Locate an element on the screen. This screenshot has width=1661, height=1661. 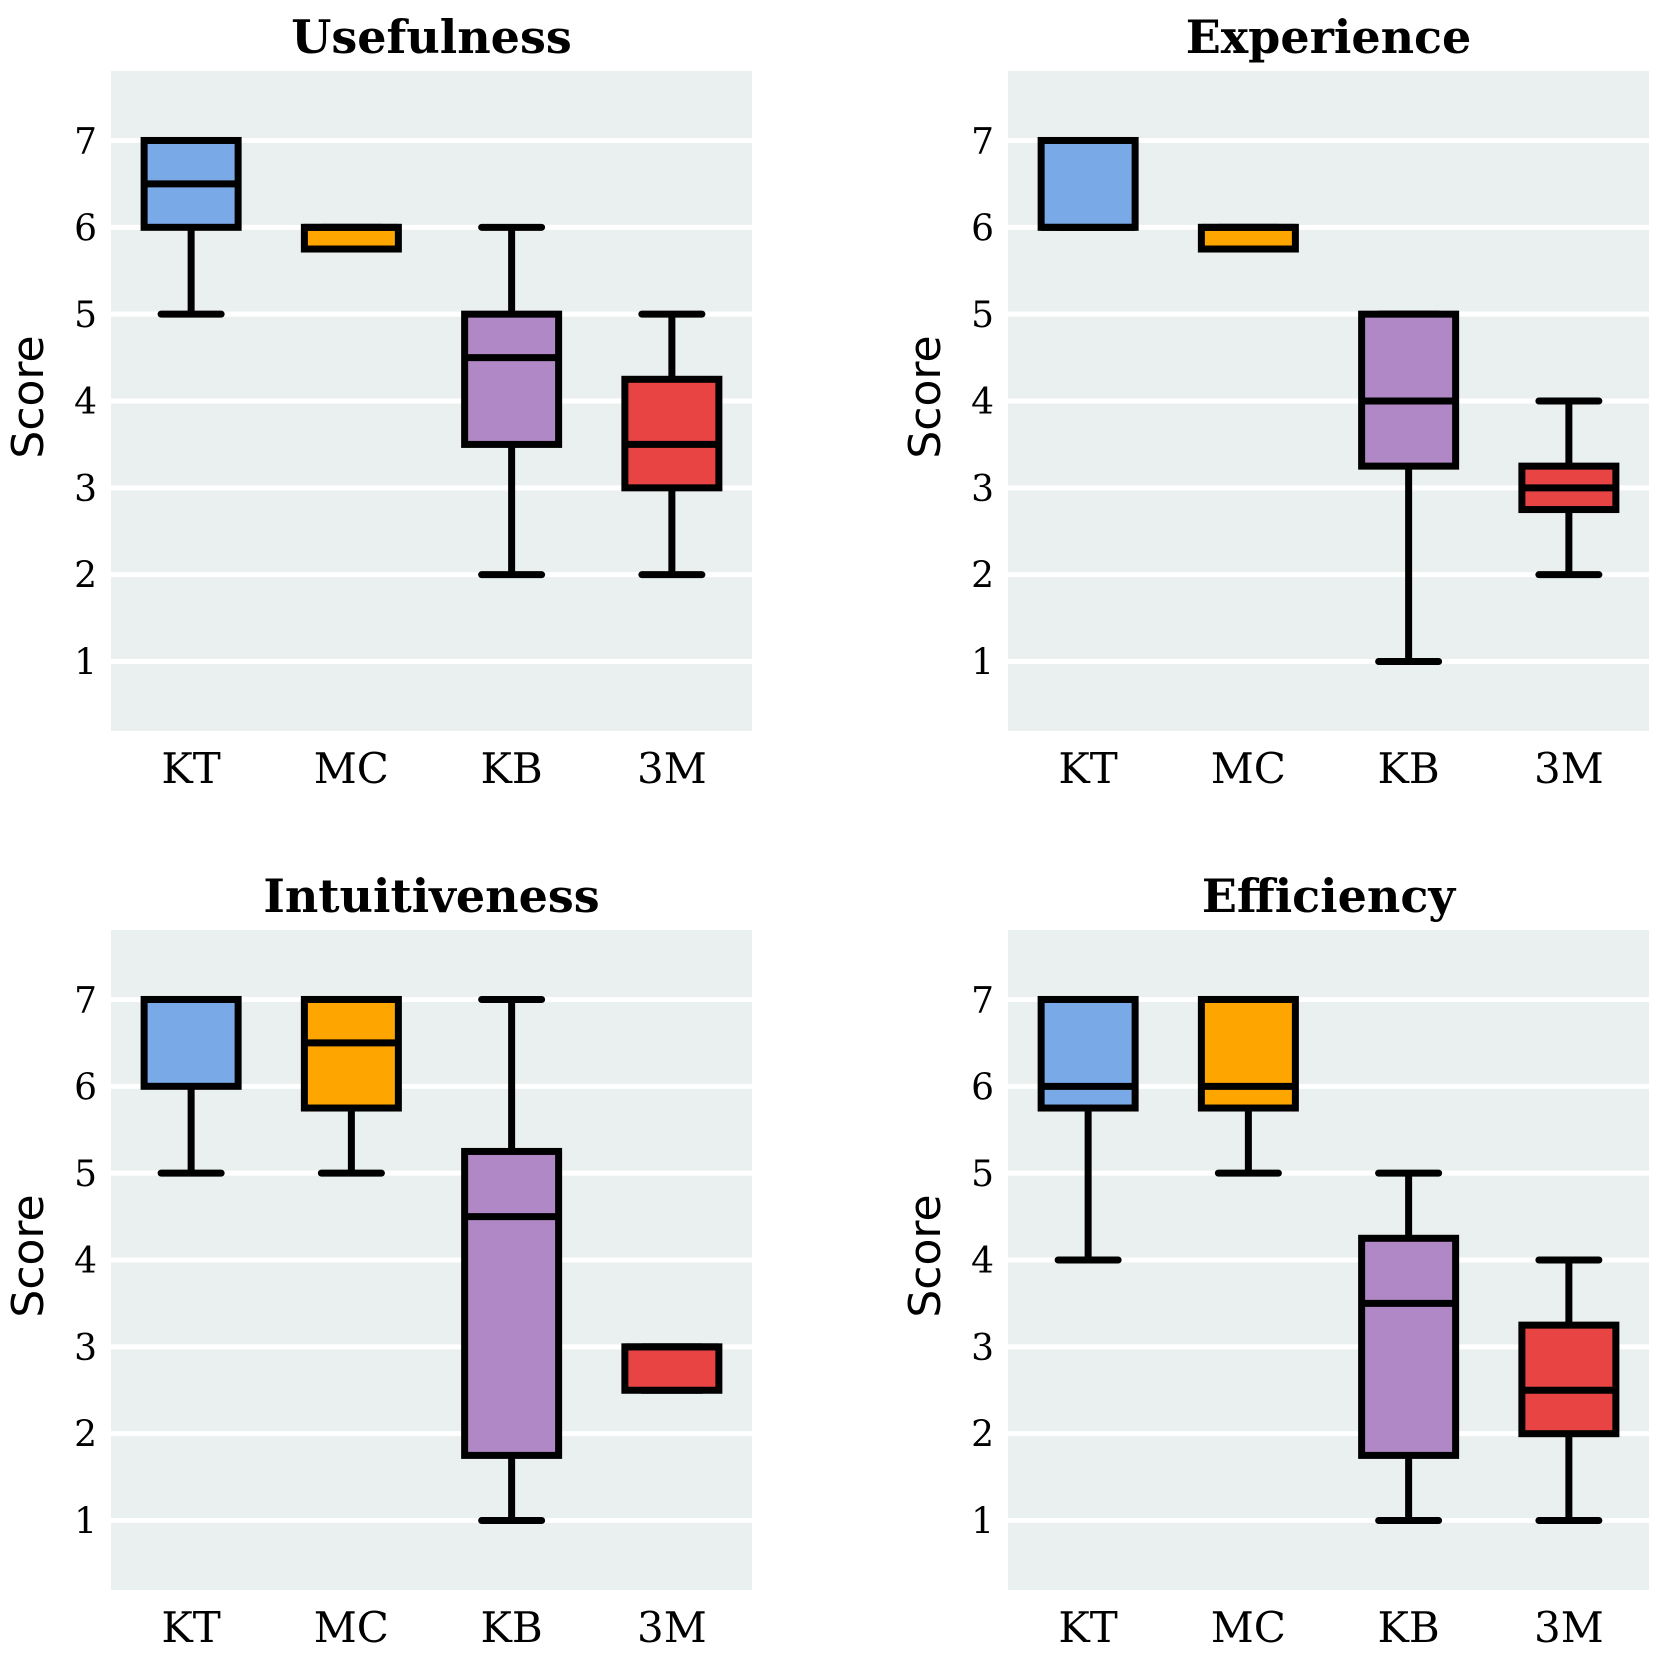
panel-title: Experience is located at coordinates (1329, 37).